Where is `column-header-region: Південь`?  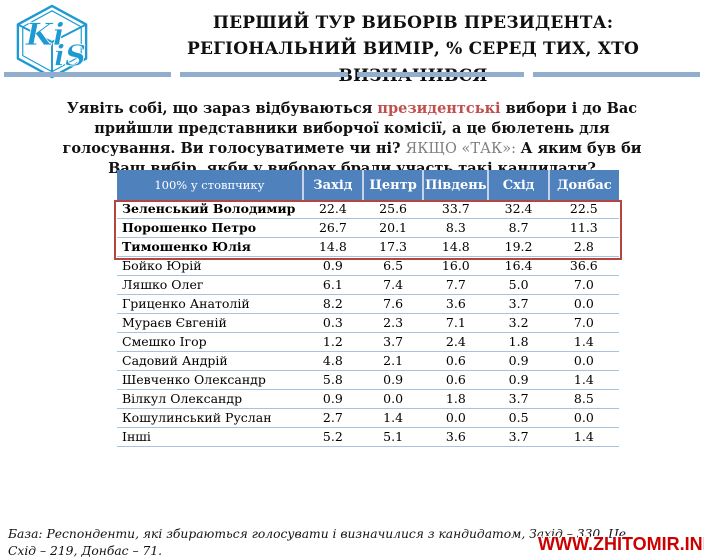 column-header-region: Південь is located at coordinates (455, 185).